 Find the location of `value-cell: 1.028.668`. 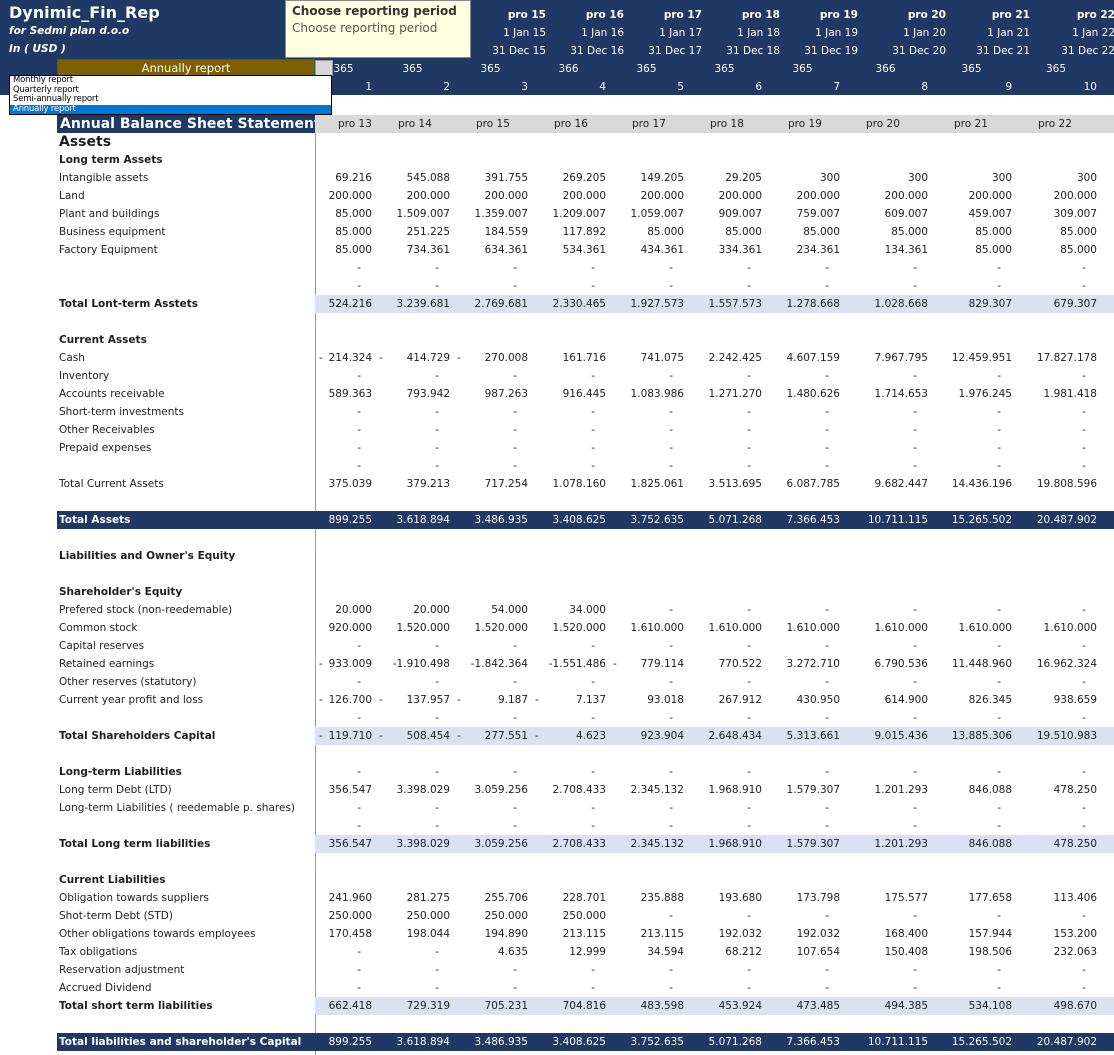

value-cell: 1.028.668 is located at coordinates (887, 304).